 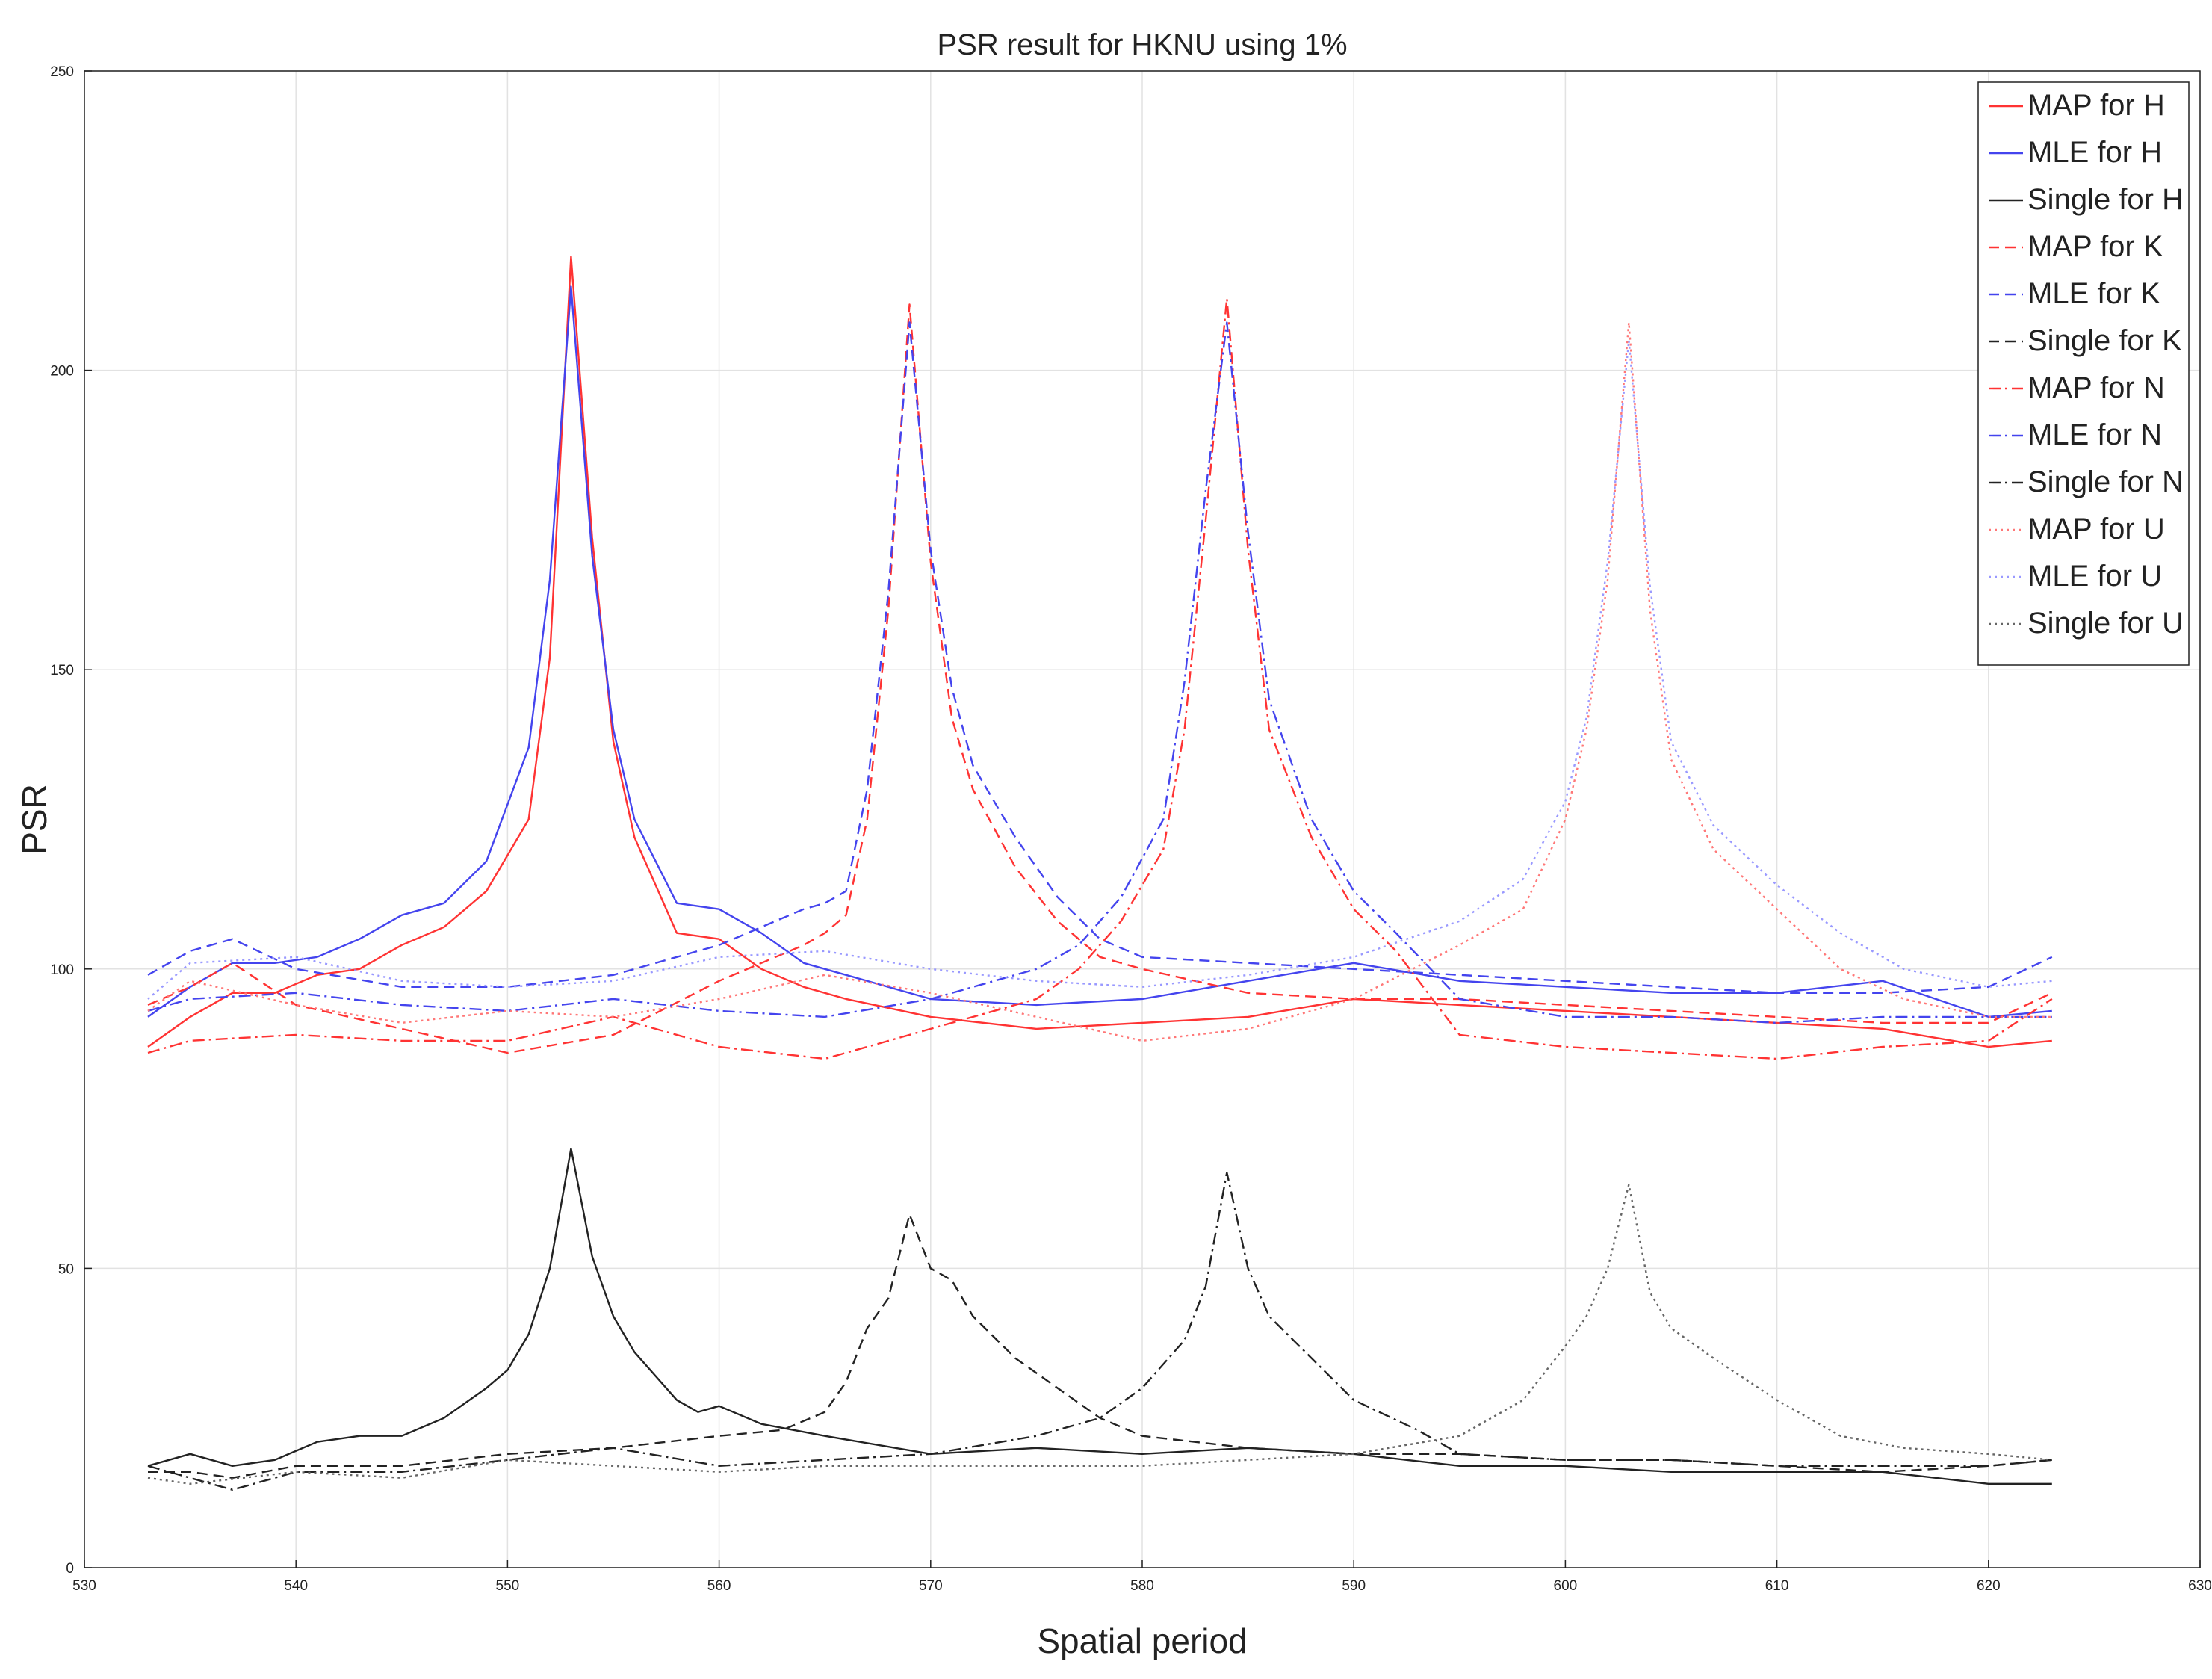 What do you see at coordinates (70, 1569) in the screenshot?
I see `y-tick-label: 0` at bounding box center [70, 1569].